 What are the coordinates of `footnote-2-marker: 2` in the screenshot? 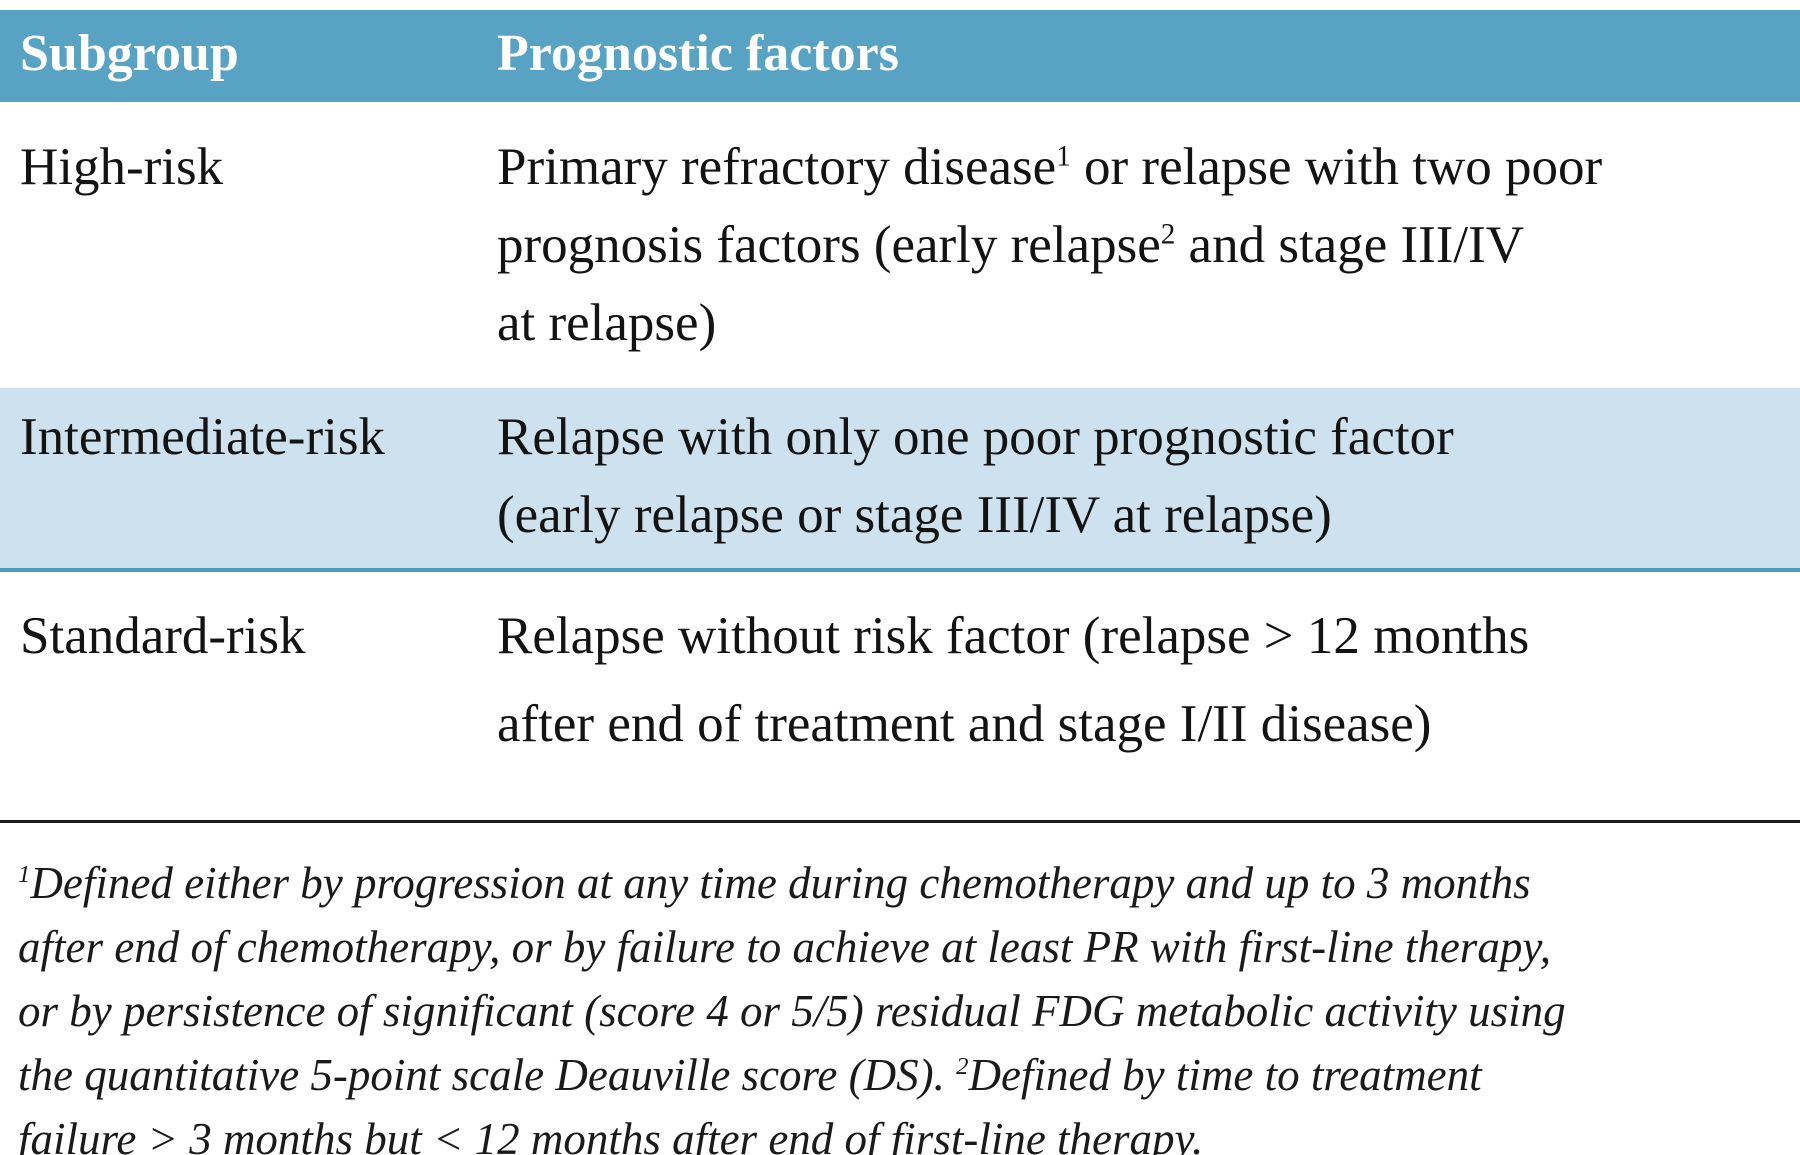 It's located at (962, 1067).